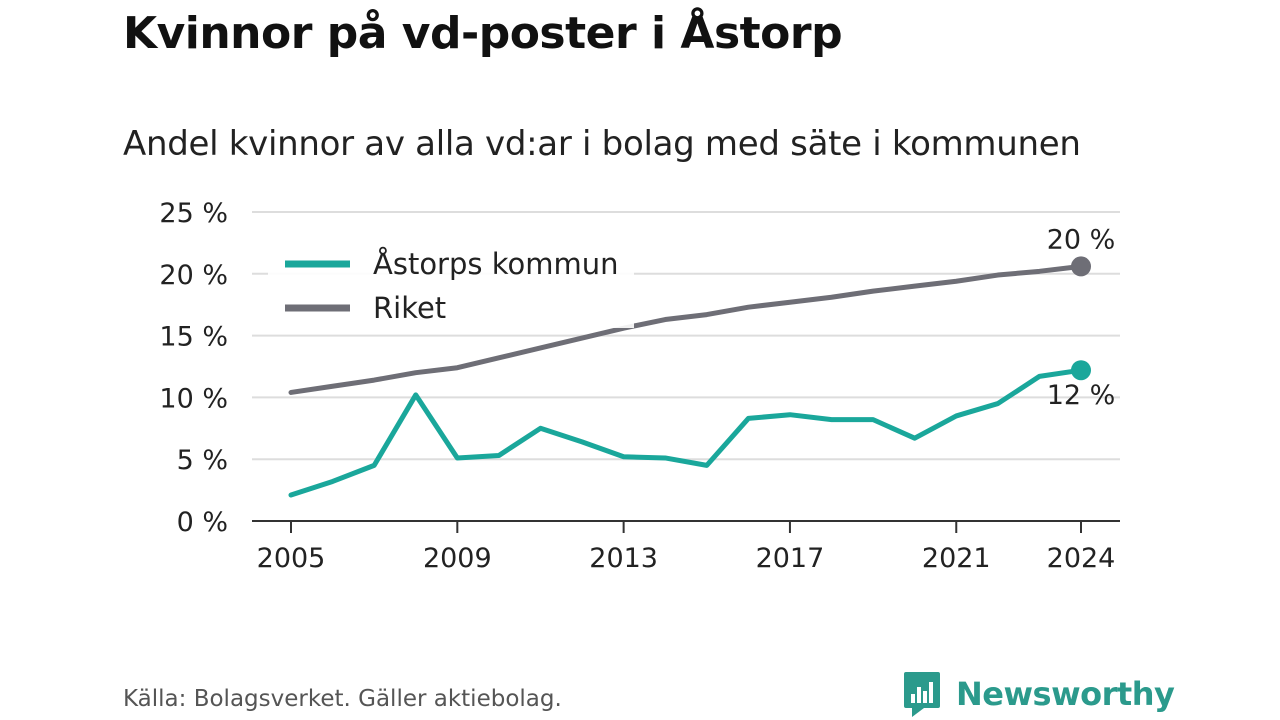 The height and width of the screenshot is (720, 1280). Describe the element at coordinates (790, 558) in the screenshot. I see `x-tick-label: 2017` at that location.